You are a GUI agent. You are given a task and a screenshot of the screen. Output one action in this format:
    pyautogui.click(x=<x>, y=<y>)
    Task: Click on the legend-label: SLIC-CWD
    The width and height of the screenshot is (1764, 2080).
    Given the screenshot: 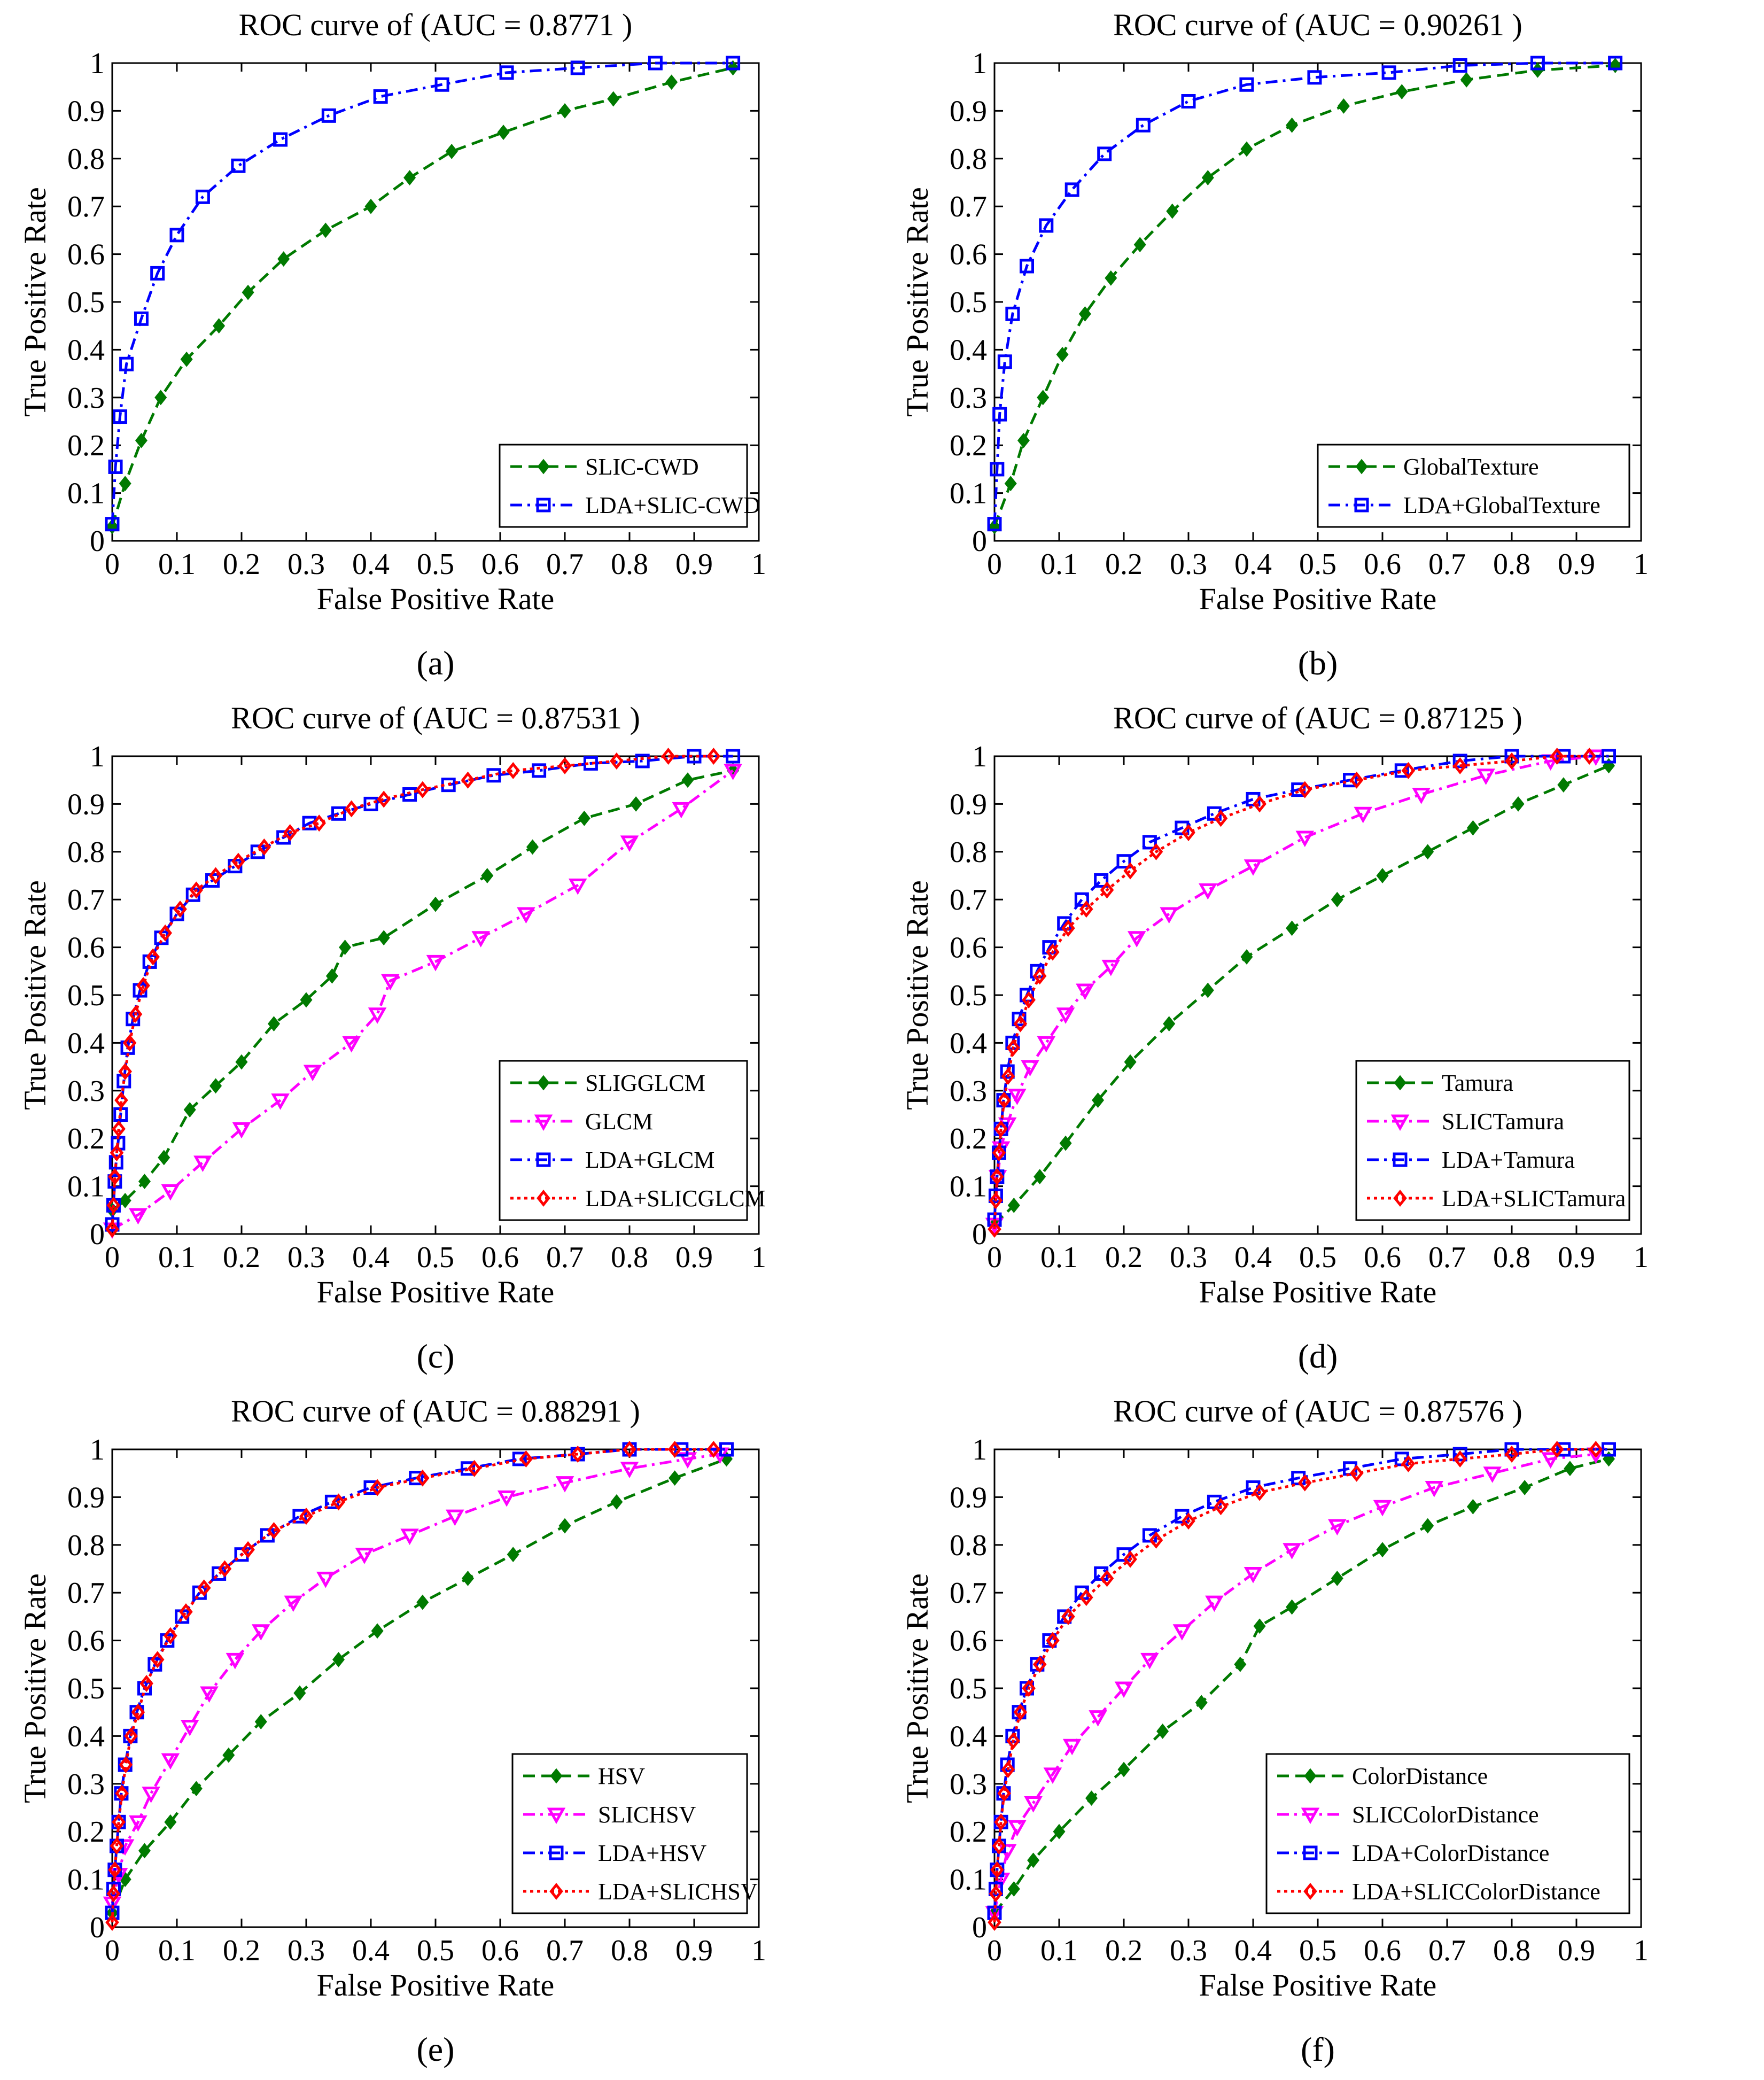 What is the action you would take?
    pyautogui.click(x=642, y=467)
    